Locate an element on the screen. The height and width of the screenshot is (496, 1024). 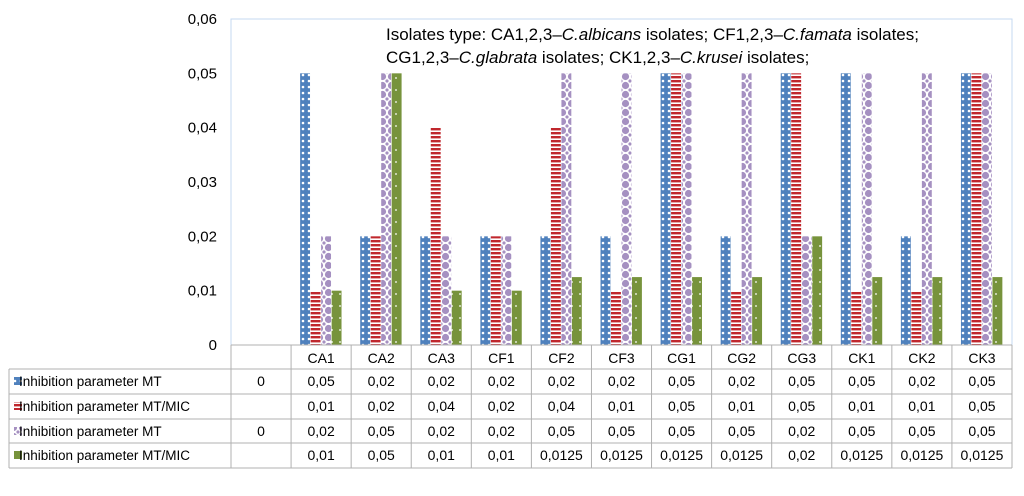
y-tick-label: 0,01 is located at coordinates (202, 291).